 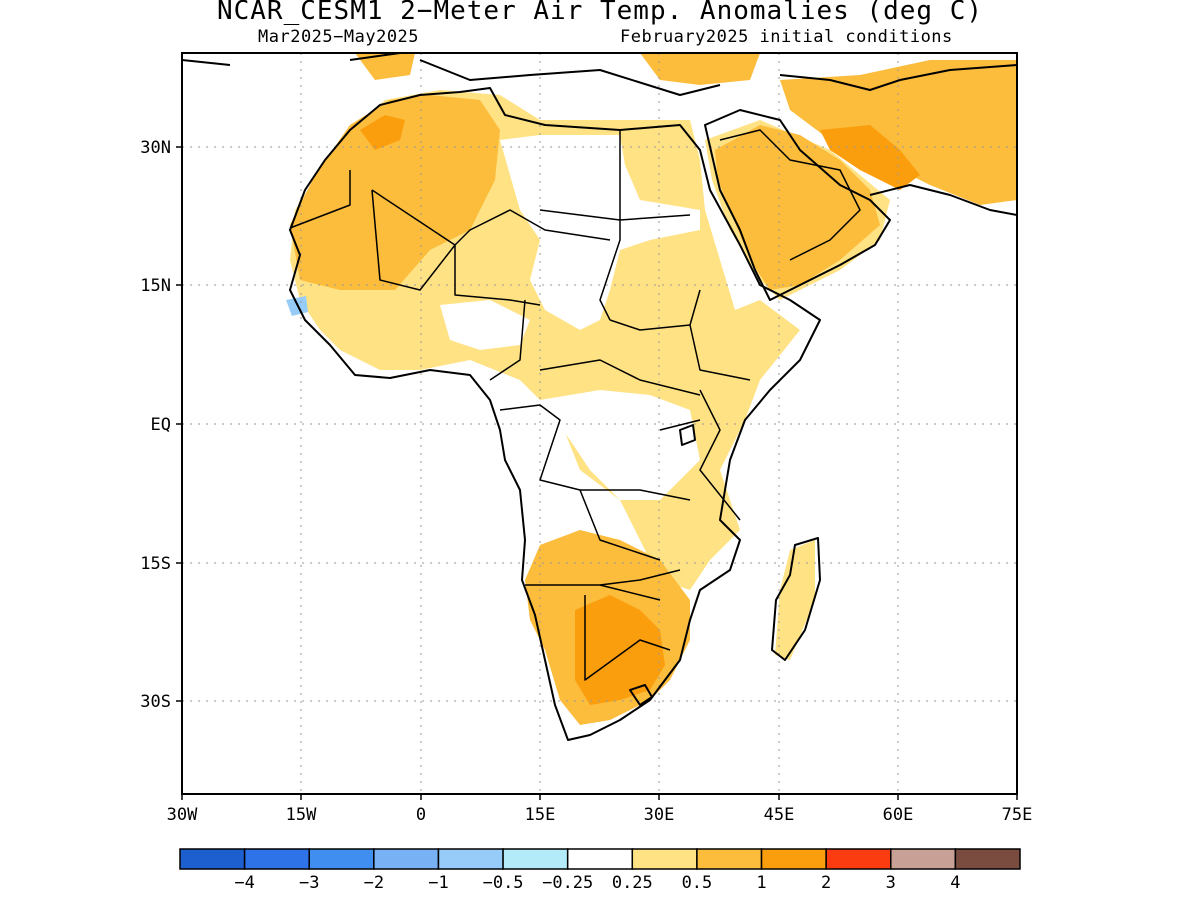 I want to click on anomaly-area-mid-turkey, so click(x=700, y=69).